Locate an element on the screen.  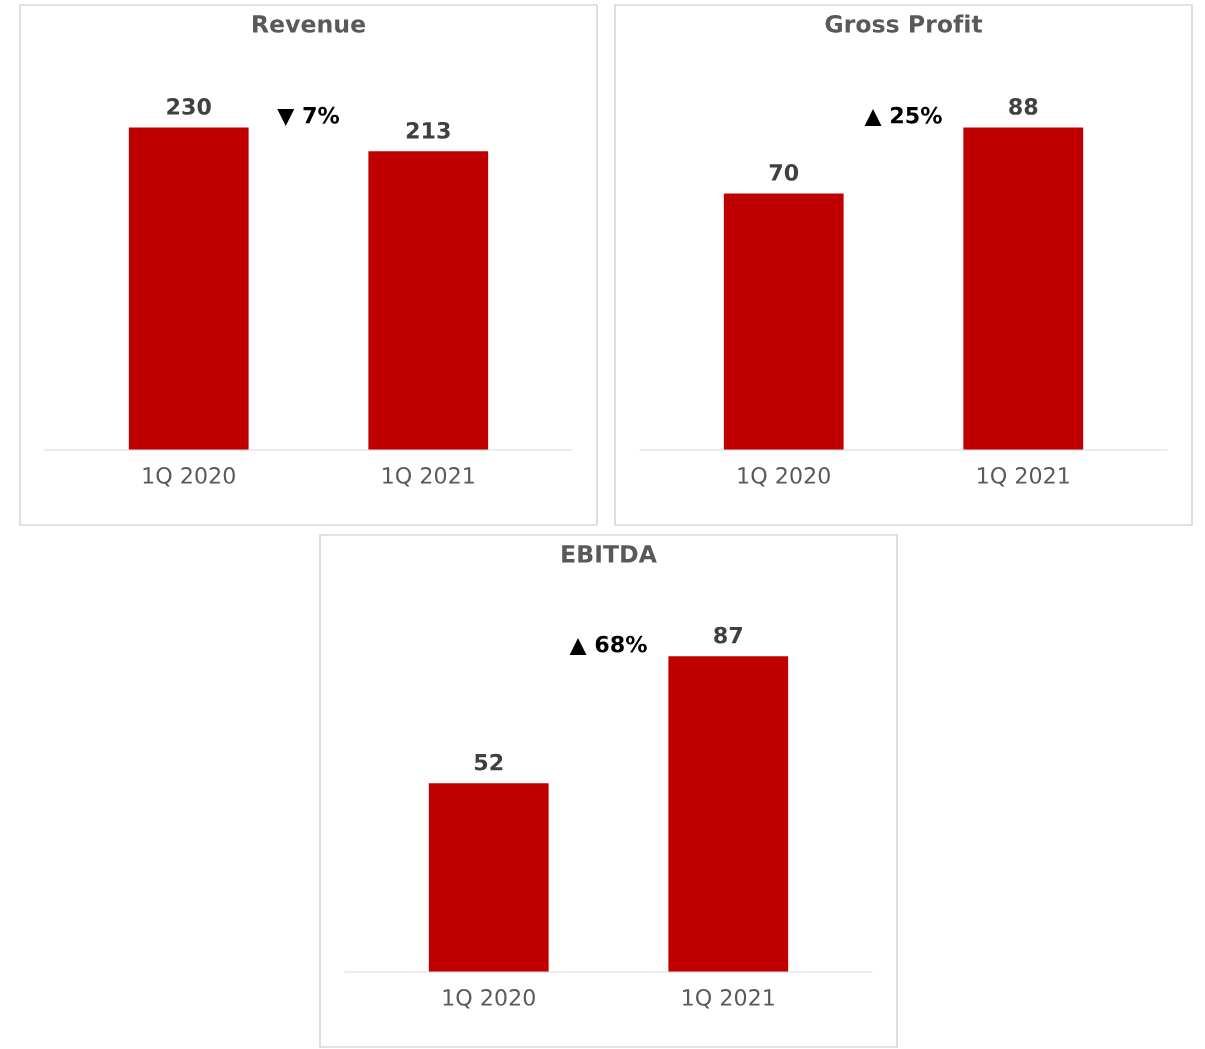
chart-title: EBITDA is located at coordinates (609, 554).